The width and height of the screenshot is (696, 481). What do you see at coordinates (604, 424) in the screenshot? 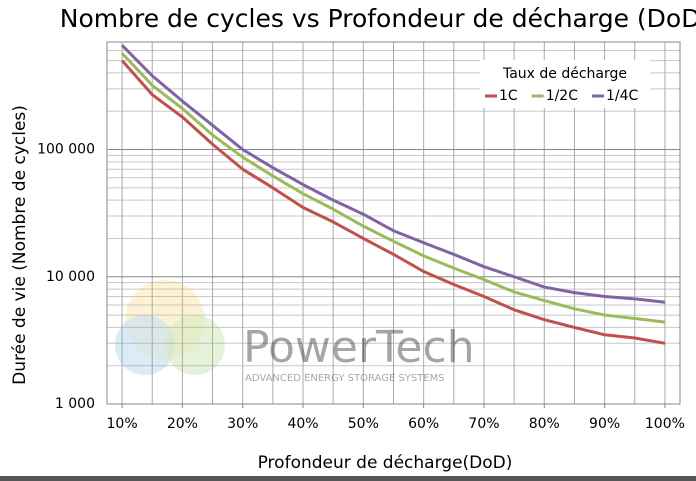
I see `x-tick-label: 90%` at bounding box center [604, 424].